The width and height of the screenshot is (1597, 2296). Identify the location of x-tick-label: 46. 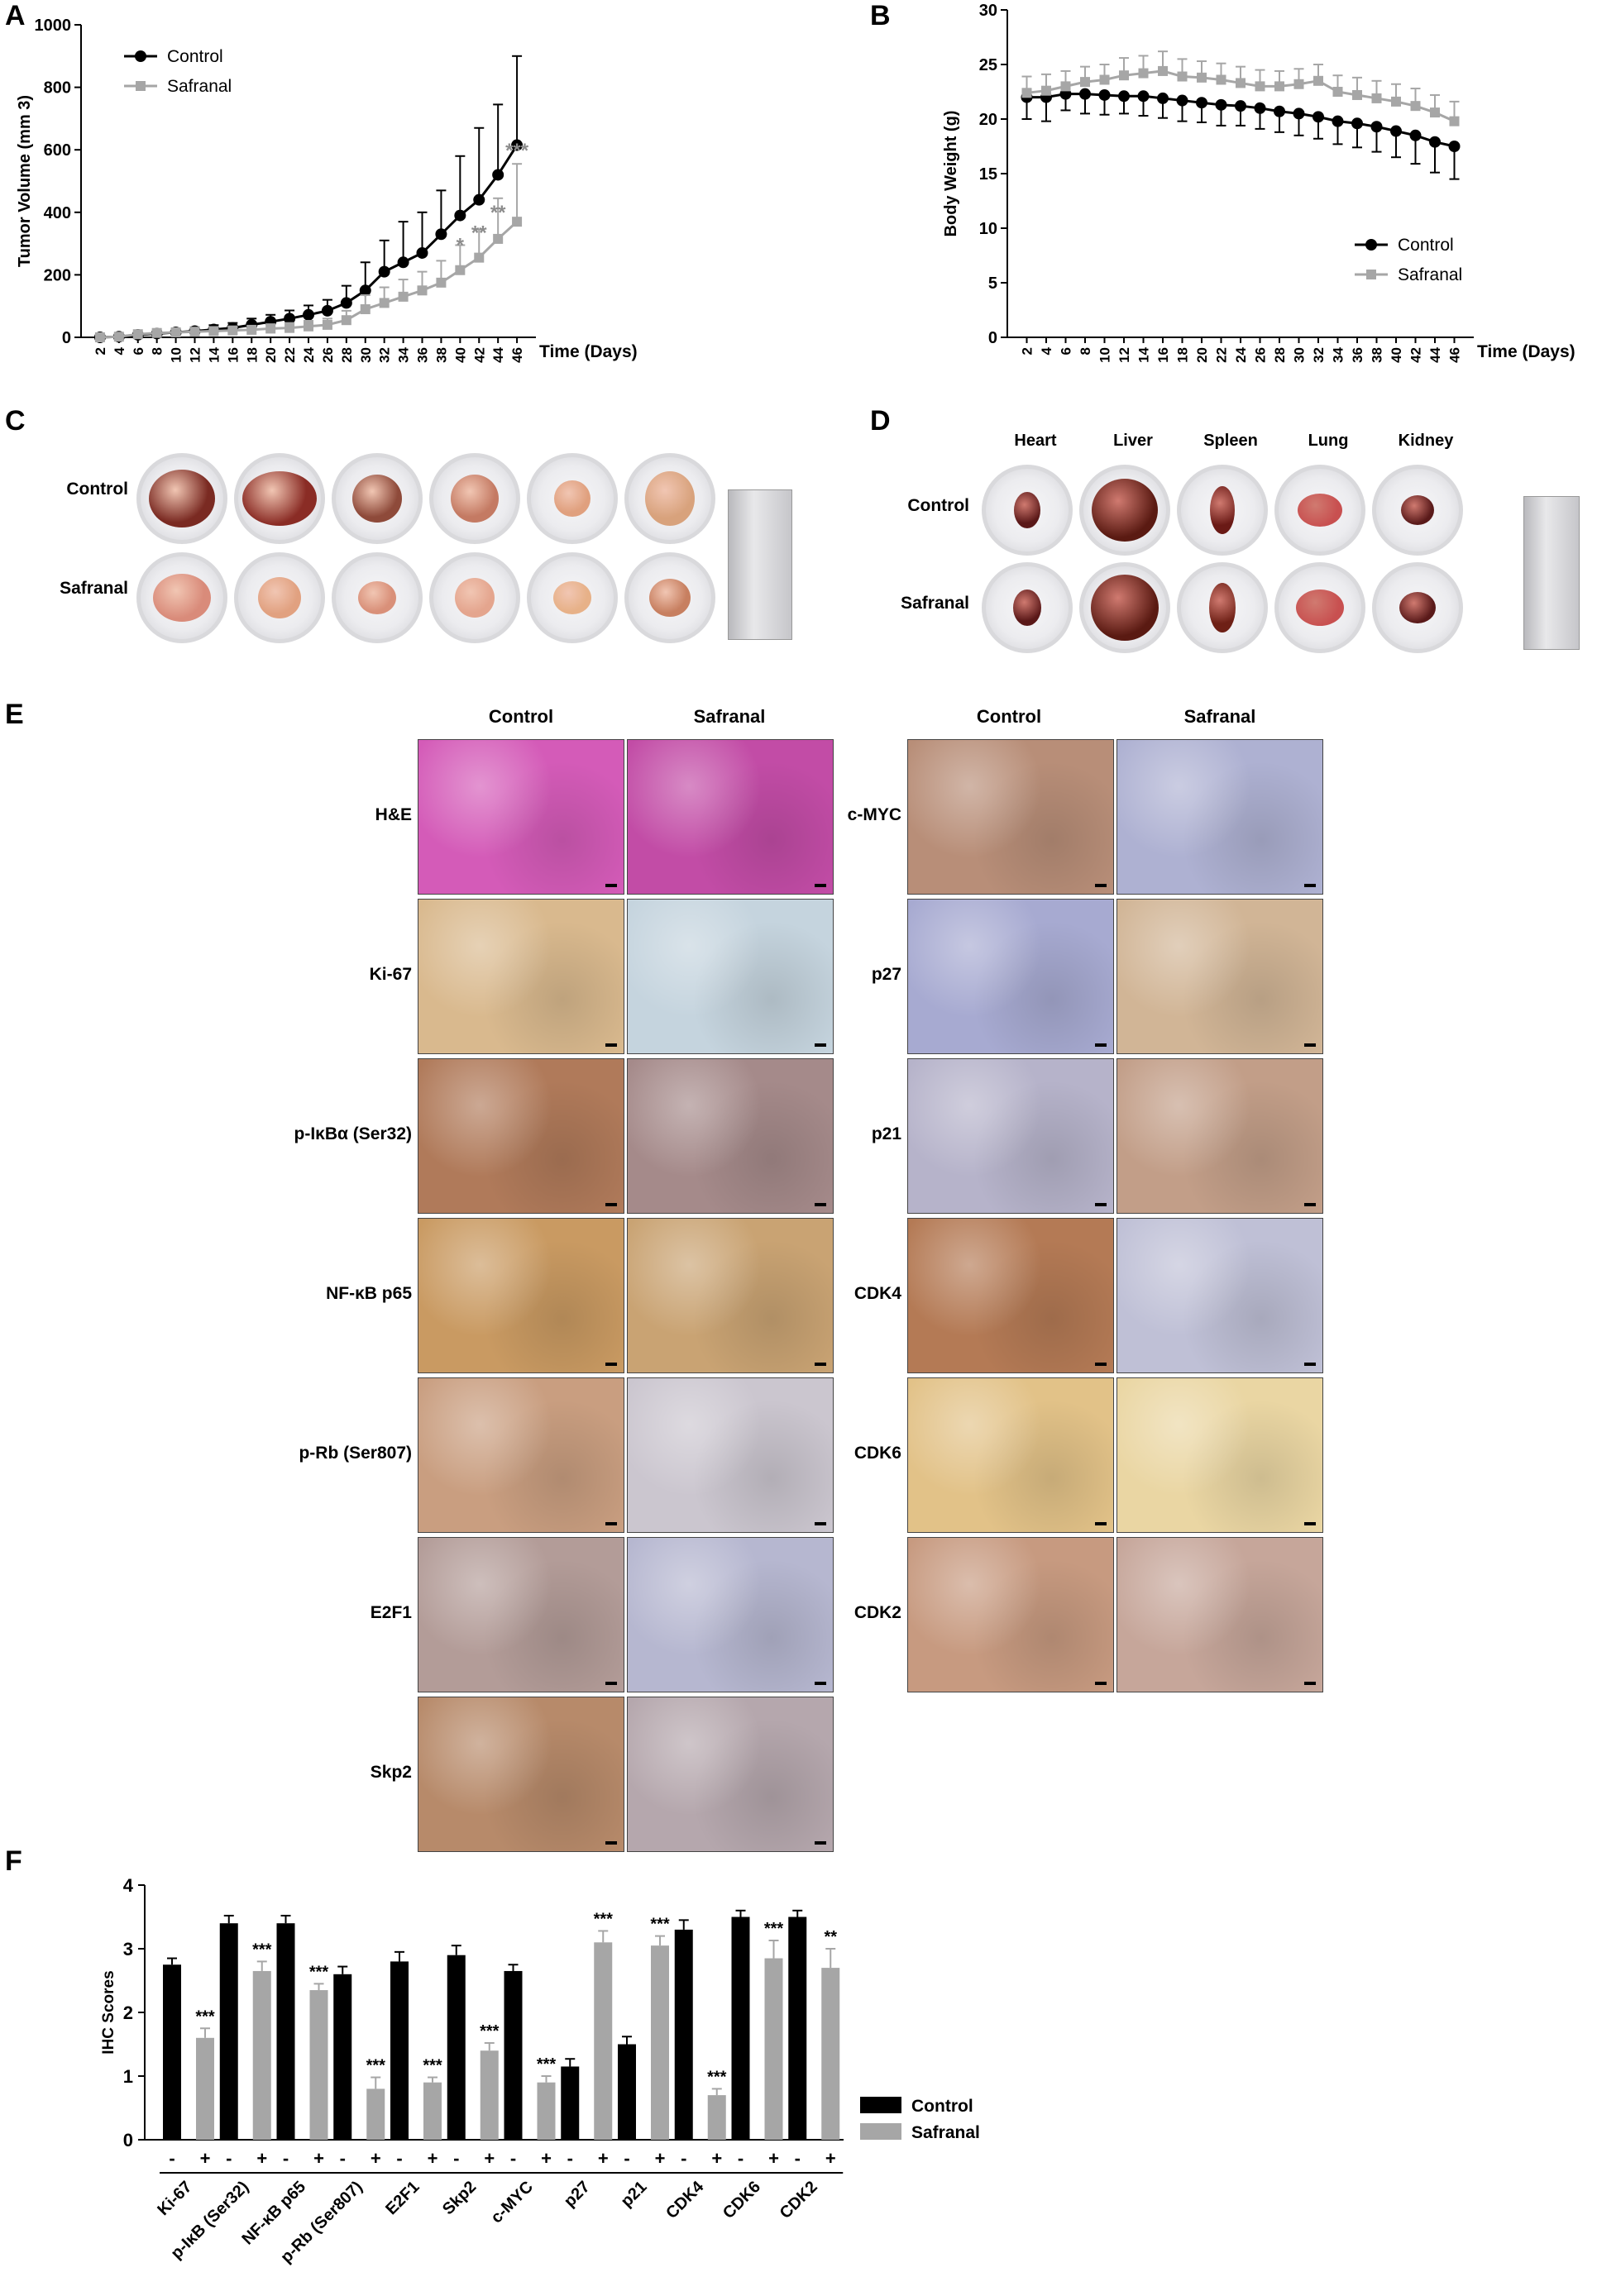
(517, 355).